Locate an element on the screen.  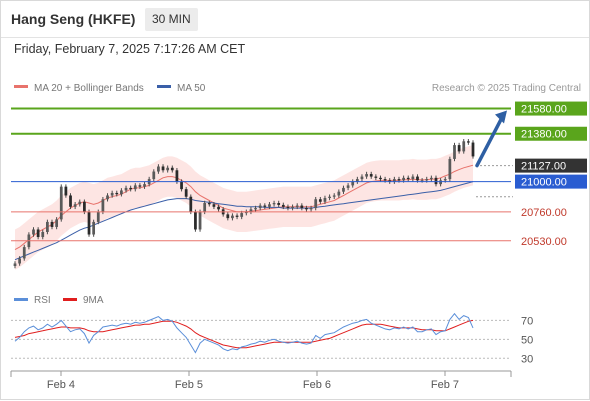
rsi-tick-label: 30 is located at coordinates (527, 359).